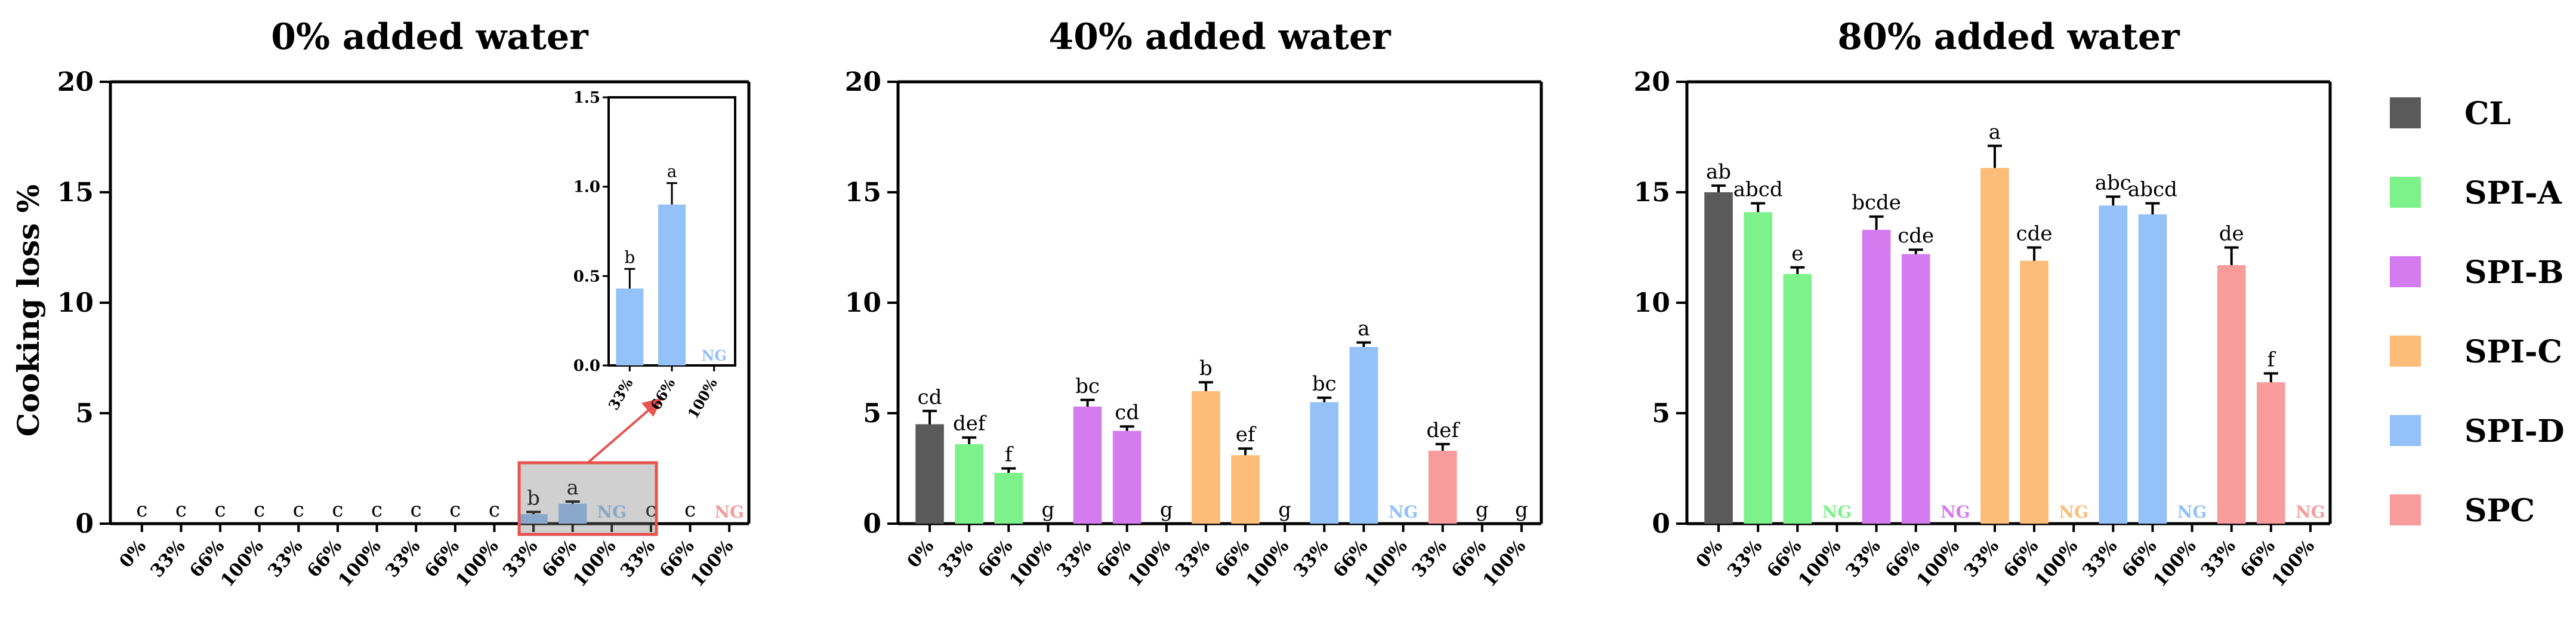  Describe the element at coordinates (2499, 511) in the screenshot. I see `legend-label: SPC` at that location.